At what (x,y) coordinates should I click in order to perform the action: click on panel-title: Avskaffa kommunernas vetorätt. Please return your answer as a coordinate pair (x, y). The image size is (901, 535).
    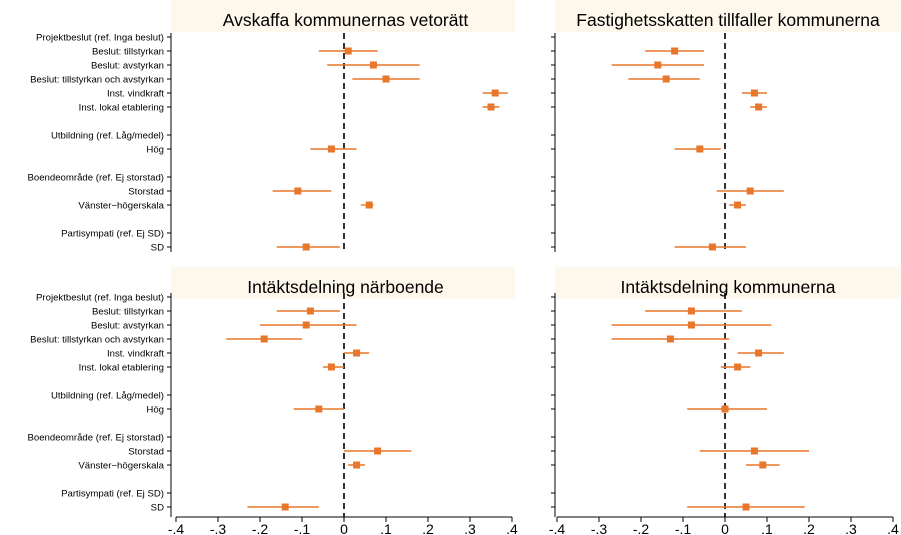
    Looking at the image, I should click on (346, 20).